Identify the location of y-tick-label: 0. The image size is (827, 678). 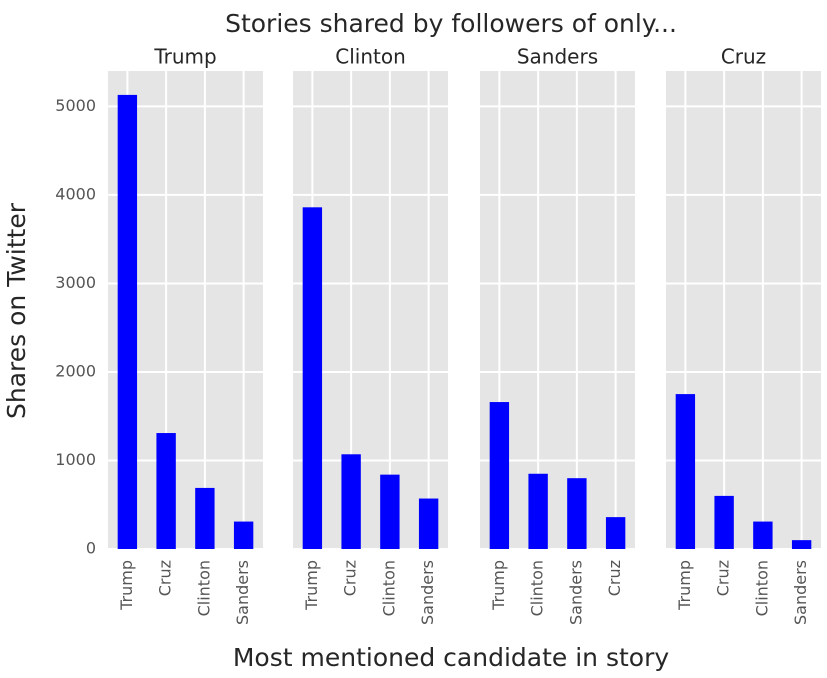
(91, 548).